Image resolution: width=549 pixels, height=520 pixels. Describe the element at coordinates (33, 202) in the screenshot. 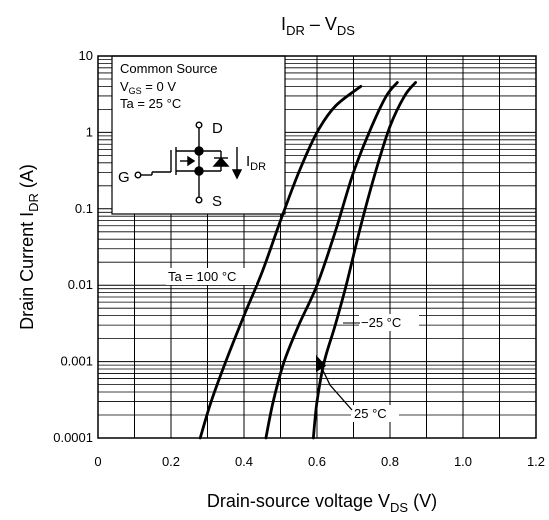

I see `y-axis-label-sub: DR` at that location.